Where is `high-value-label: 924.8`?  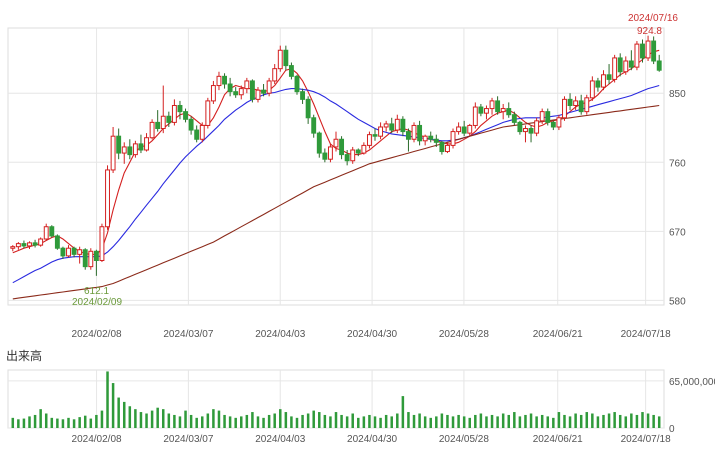
high-value-label: 924.8 is located at coordinates (649, 31).